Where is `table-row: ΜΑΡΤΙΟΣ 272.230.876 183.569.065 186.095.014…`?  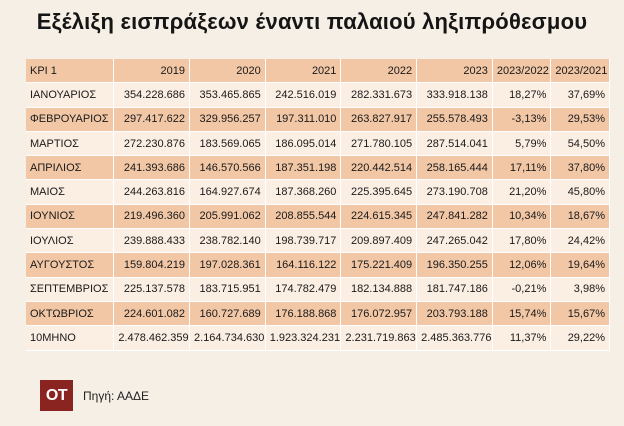 table-row: ΜΑΡΤΙΟΣ 272.230.876 183.569.065 186.095.014… is located at coordinates (318, 144).